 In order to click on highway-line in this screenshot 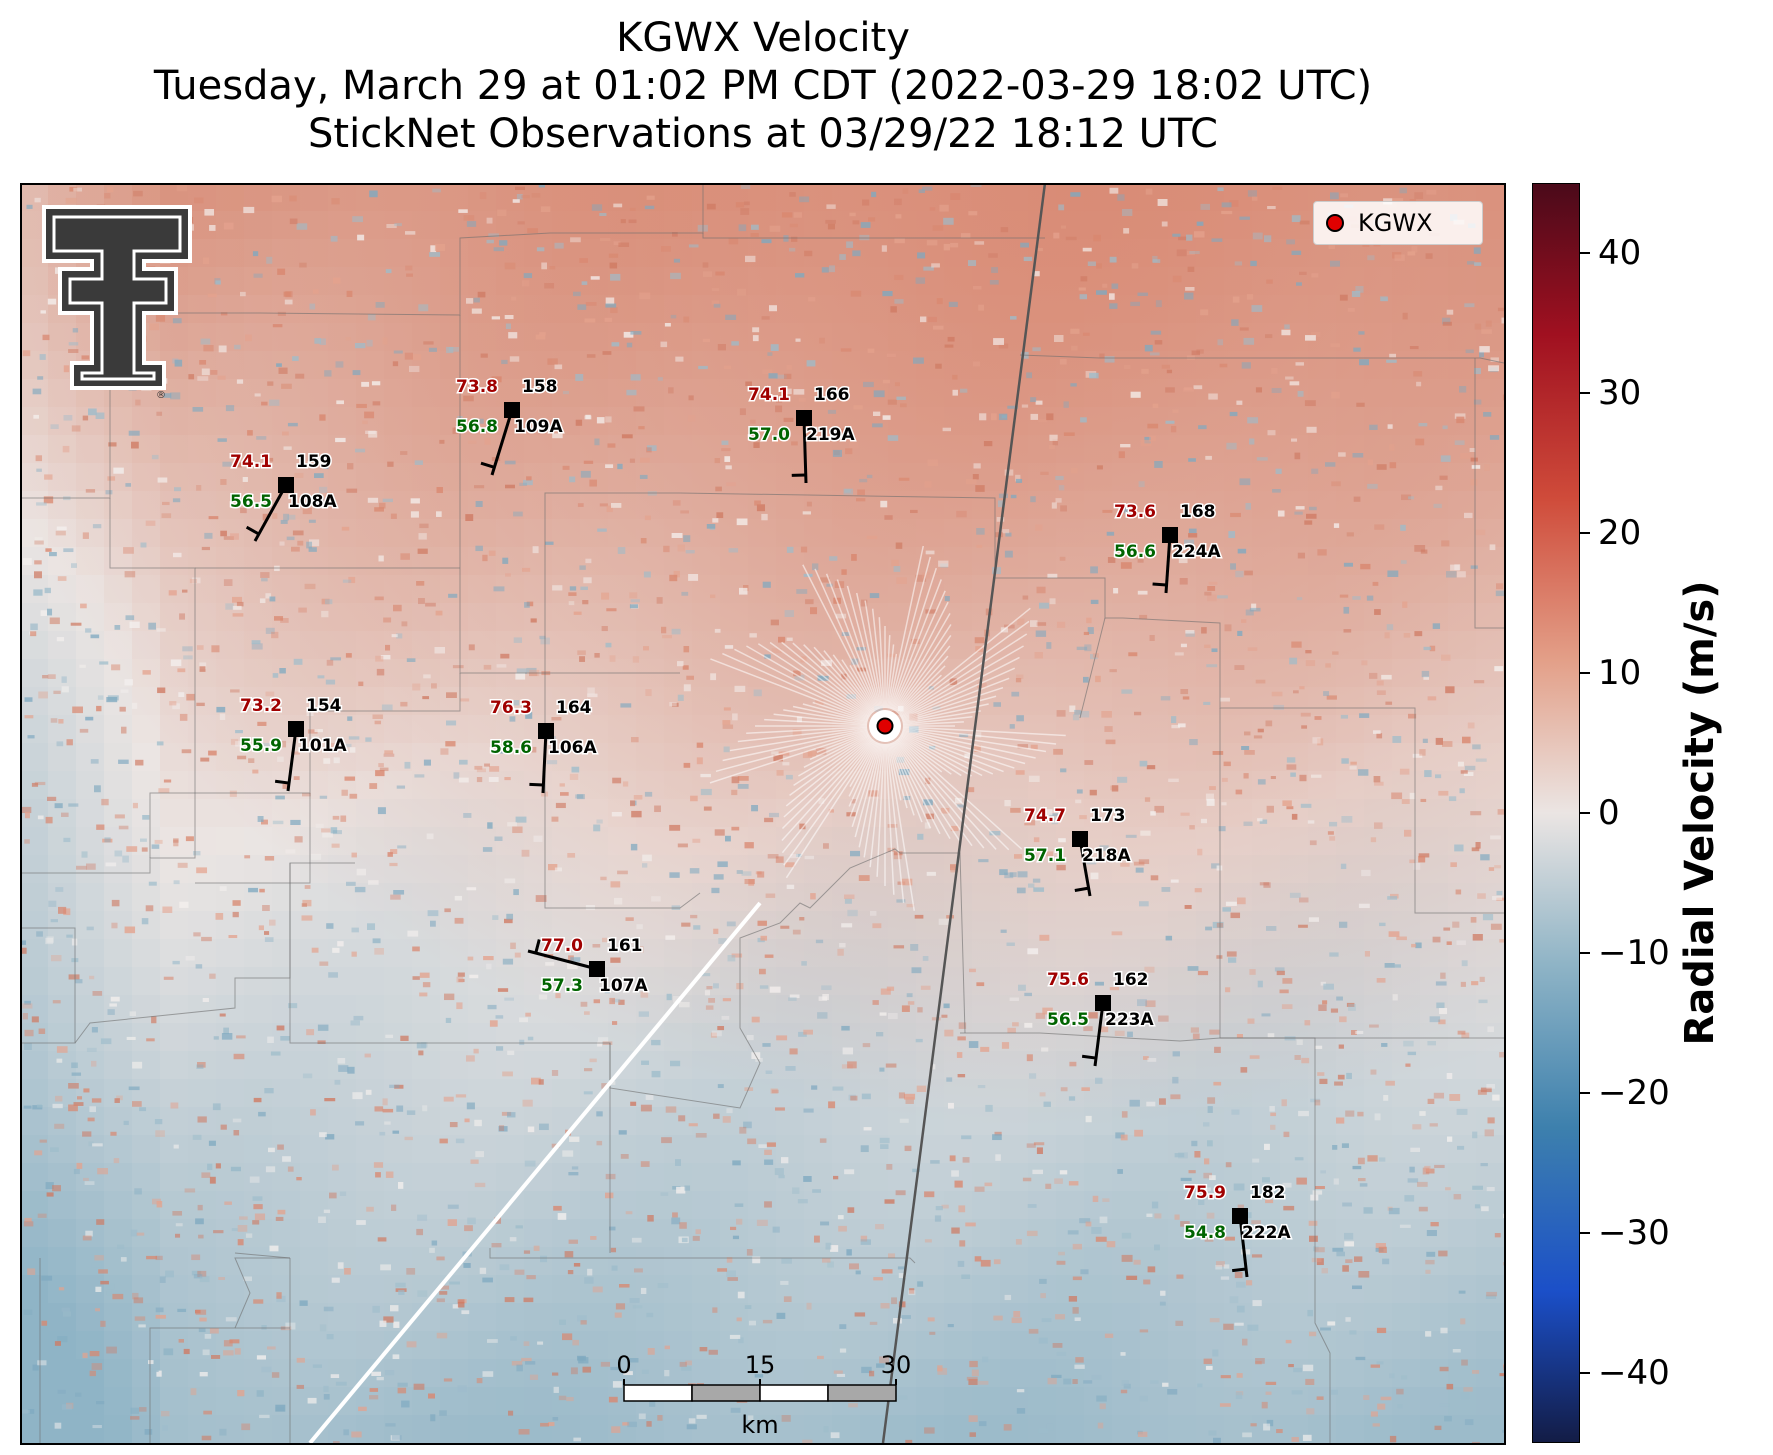, I will do `click(964, 813)`.